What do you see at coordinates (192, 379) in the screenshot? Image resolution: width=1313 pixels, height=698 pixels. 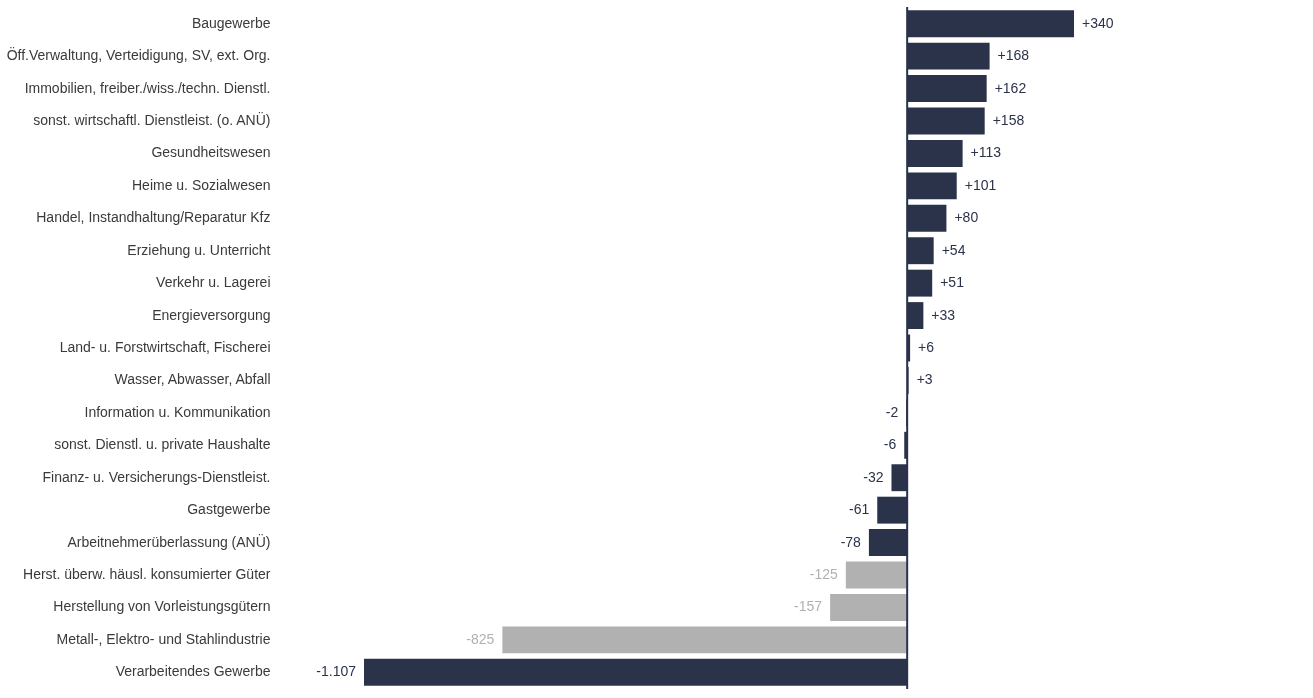 I see `y-tick-label: Wasser, Abwasser, Abfall` at bounding box center [192, 379].